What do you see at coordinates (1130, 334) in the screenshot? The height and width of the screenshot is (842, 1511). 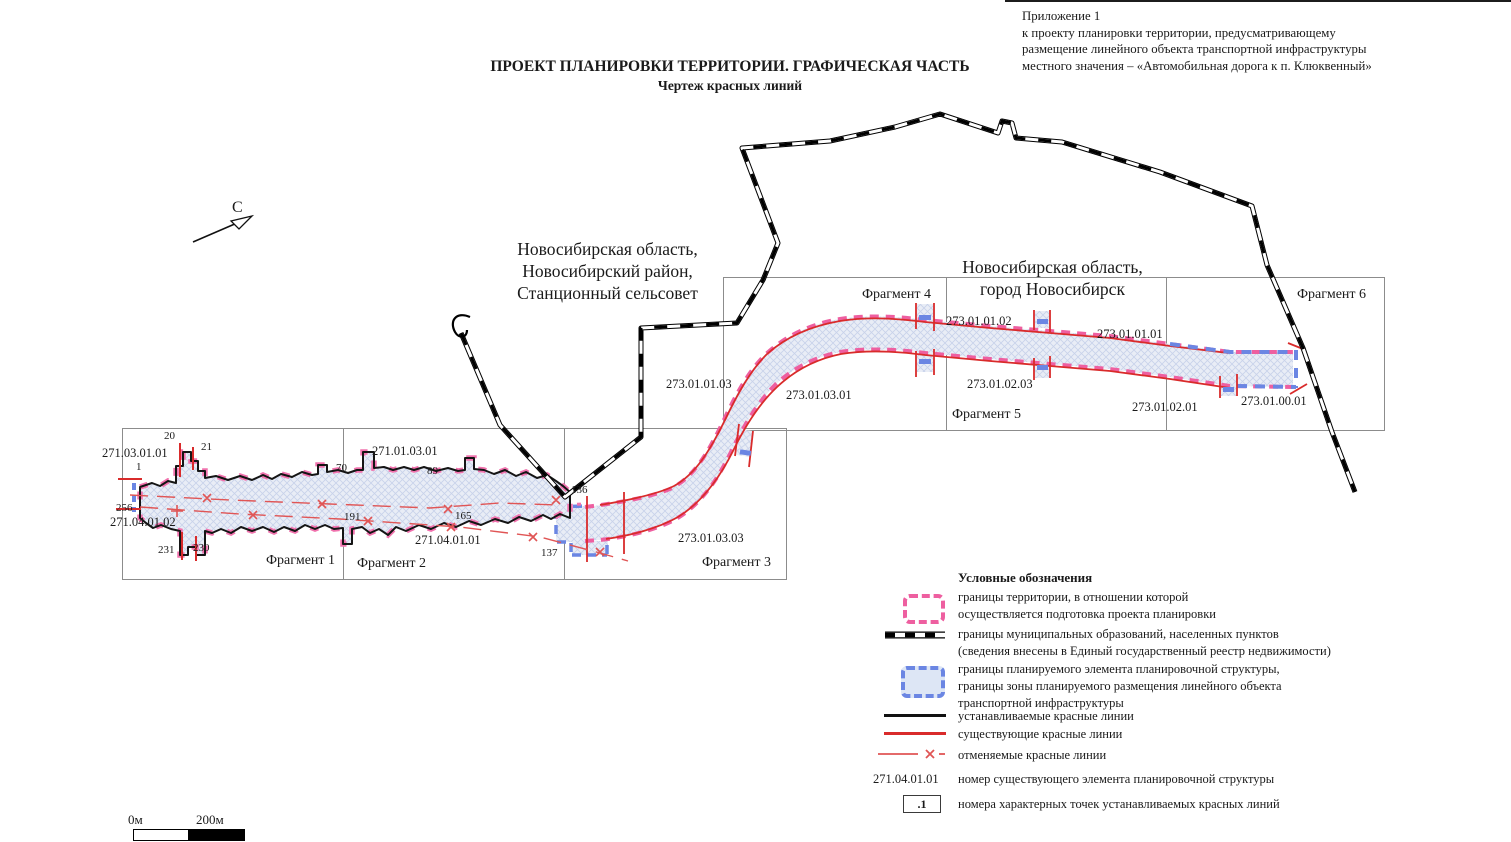 I see `planning-code: 273.01.01.01` at bounding box center [1130, 334].